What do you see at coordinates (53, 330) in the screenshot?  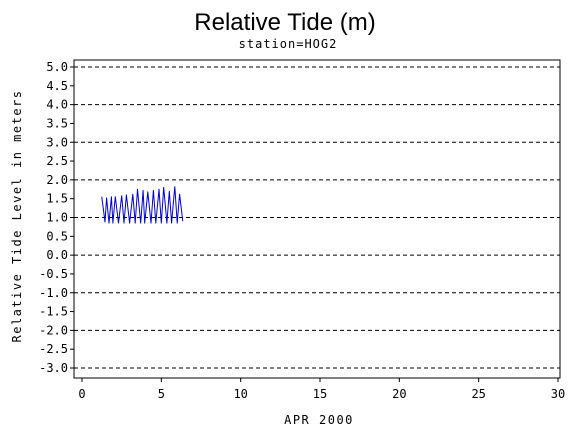 I see `y-tick-label: -2.0` at bounding box center [53, 330].